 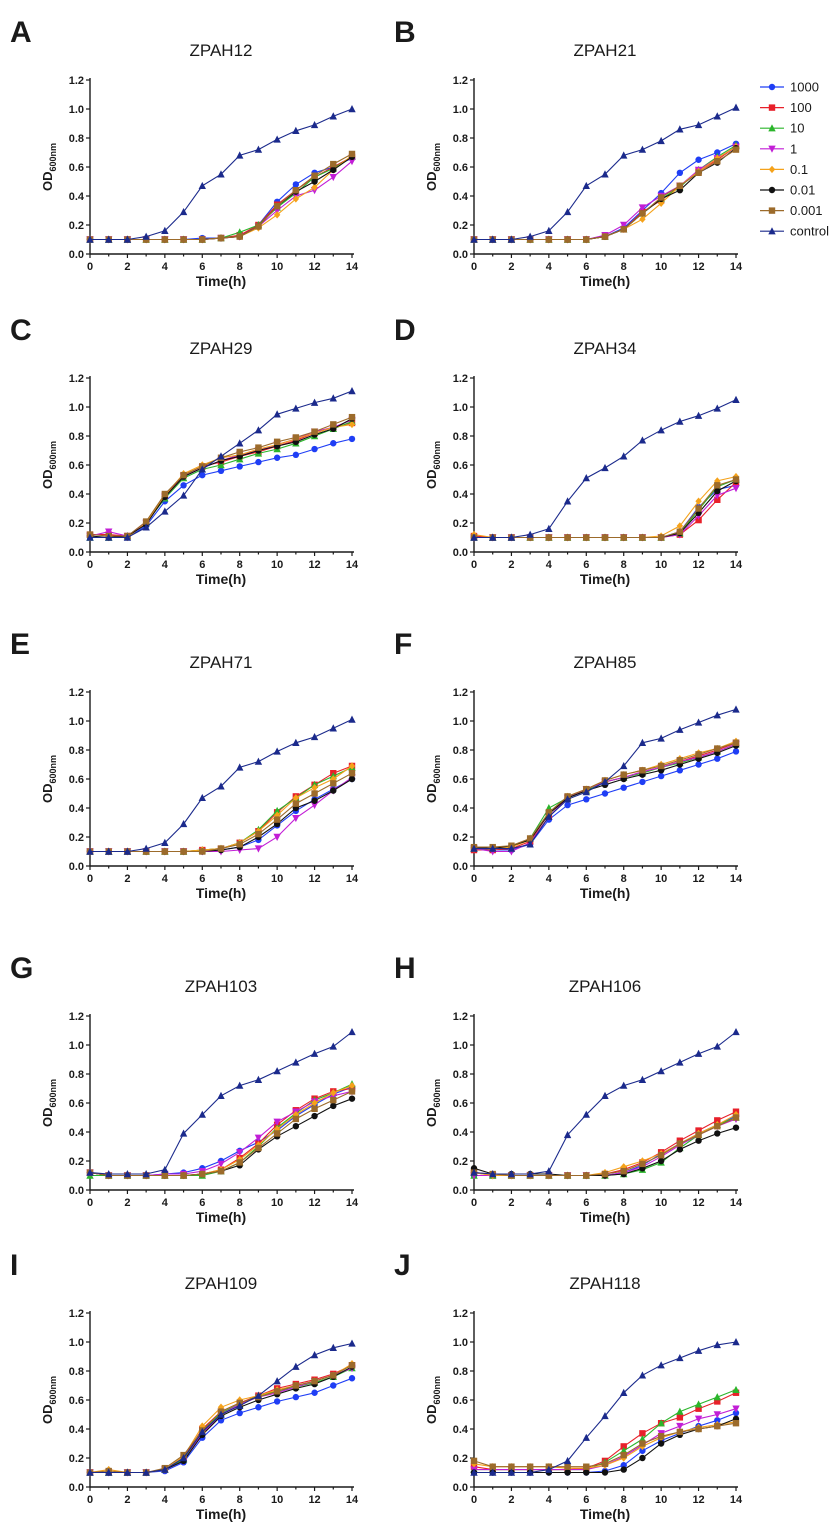 I want to click on y-tick-label: 0.0, so click(x=460, y=255).